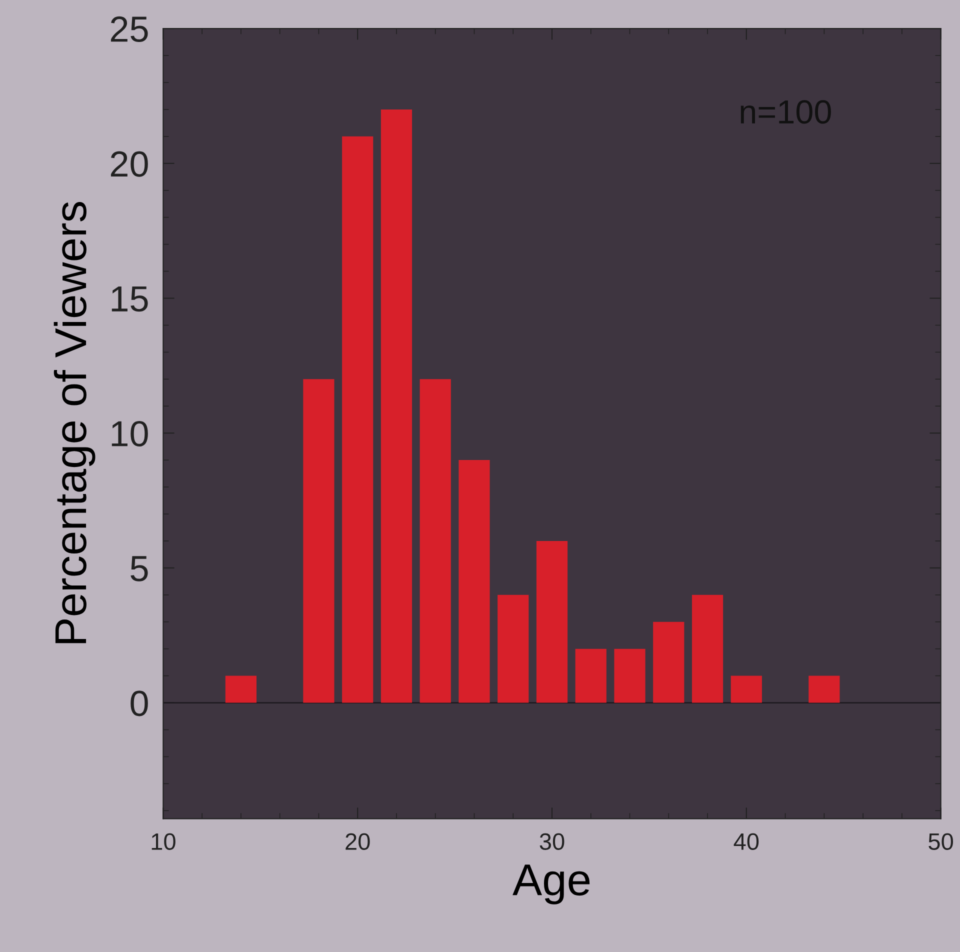 This screenshot has height=952, width=960. What do you see at coordinates (358, 841) in the screenshot?
I see `x-tick-label: 20` at bounding box center [358, 841].